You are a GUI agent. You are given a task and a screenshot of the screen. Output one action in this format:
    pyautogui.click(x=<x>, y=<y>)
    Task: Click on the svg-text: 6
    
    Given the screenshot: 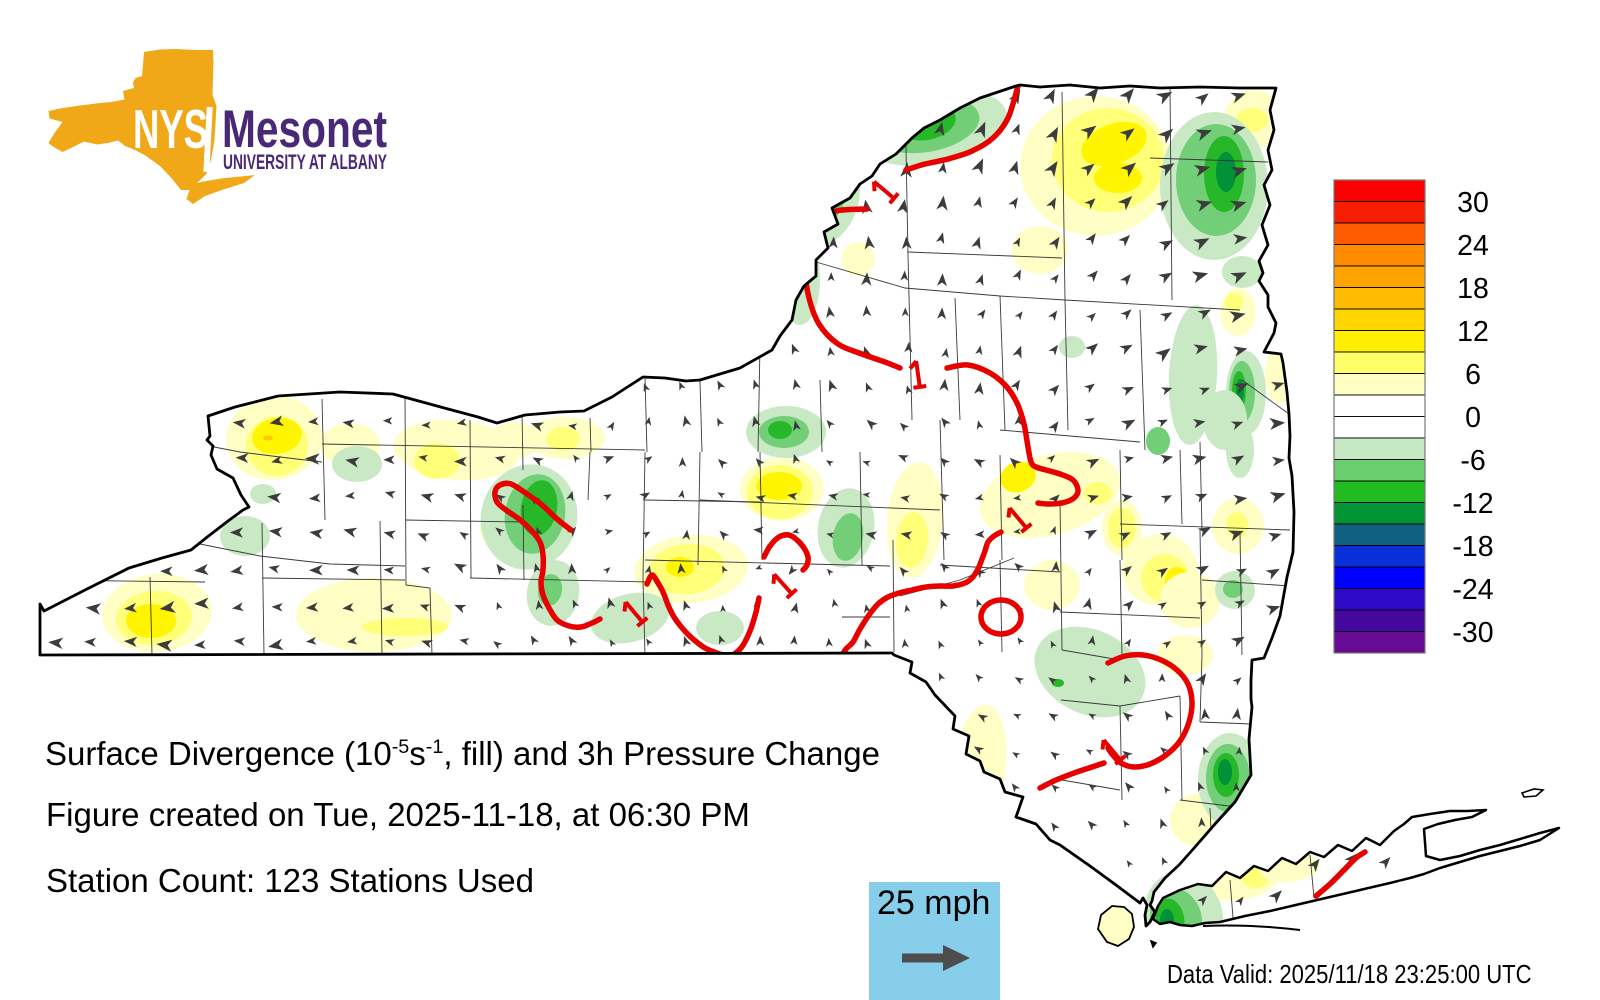 What is the action you would take?
    pyautogui.click(x=1473, y=375)
    